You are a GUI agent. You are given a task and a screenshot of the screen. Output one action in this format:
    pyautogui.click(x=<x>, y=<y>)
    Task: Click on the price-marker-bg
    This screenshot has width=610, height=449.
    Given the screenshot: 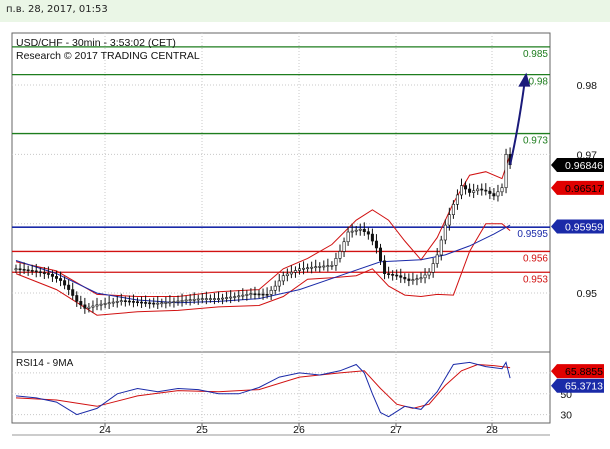 What is the action you would take?
    pyautogui.click(x=577, y=226)
    